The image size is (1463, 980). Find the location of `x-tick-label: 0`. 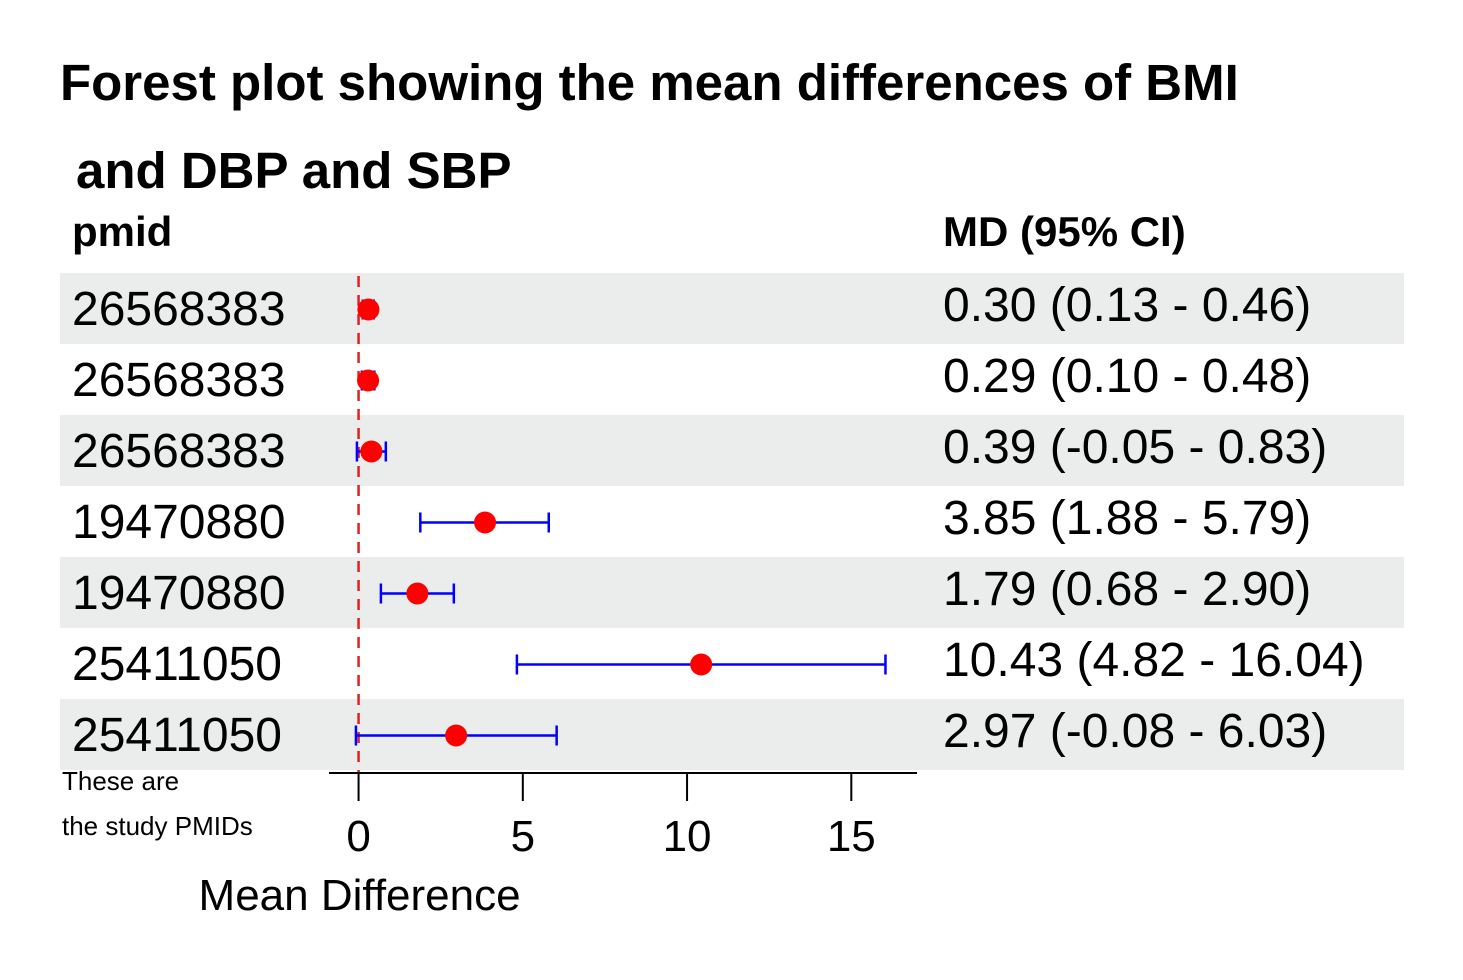

x-tick-label: 0 is located at coordinates (358, 836).